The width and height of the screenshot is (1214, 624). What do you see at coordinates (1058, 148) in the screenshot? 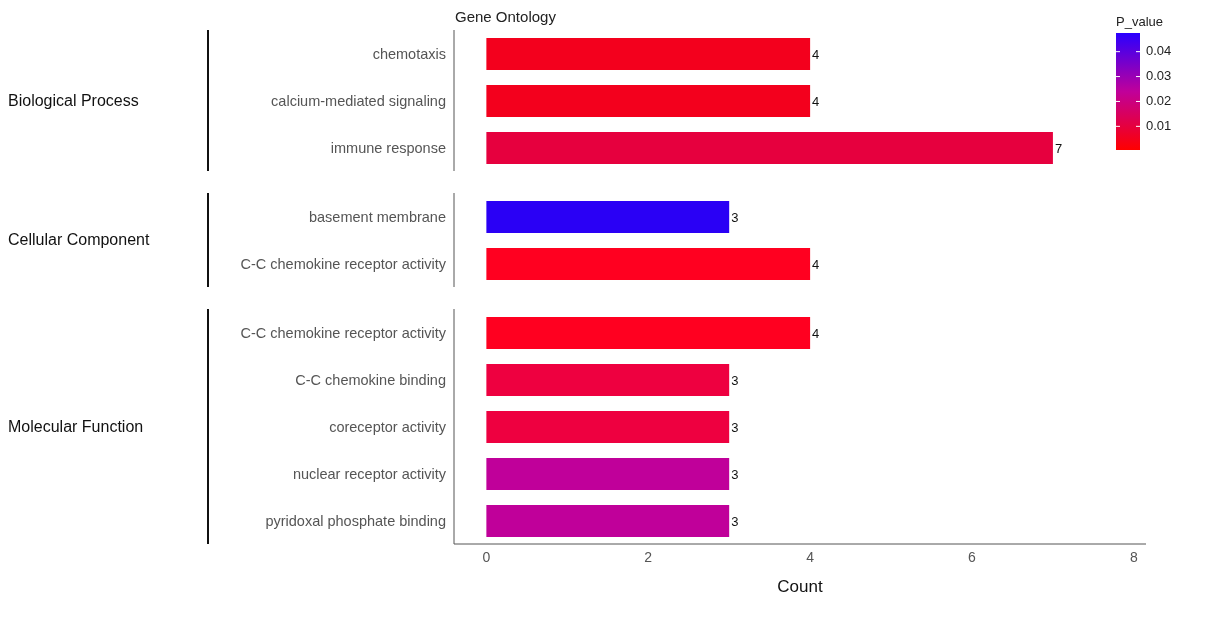
I see `data-label: 7` at bounding box center [1058, 148].